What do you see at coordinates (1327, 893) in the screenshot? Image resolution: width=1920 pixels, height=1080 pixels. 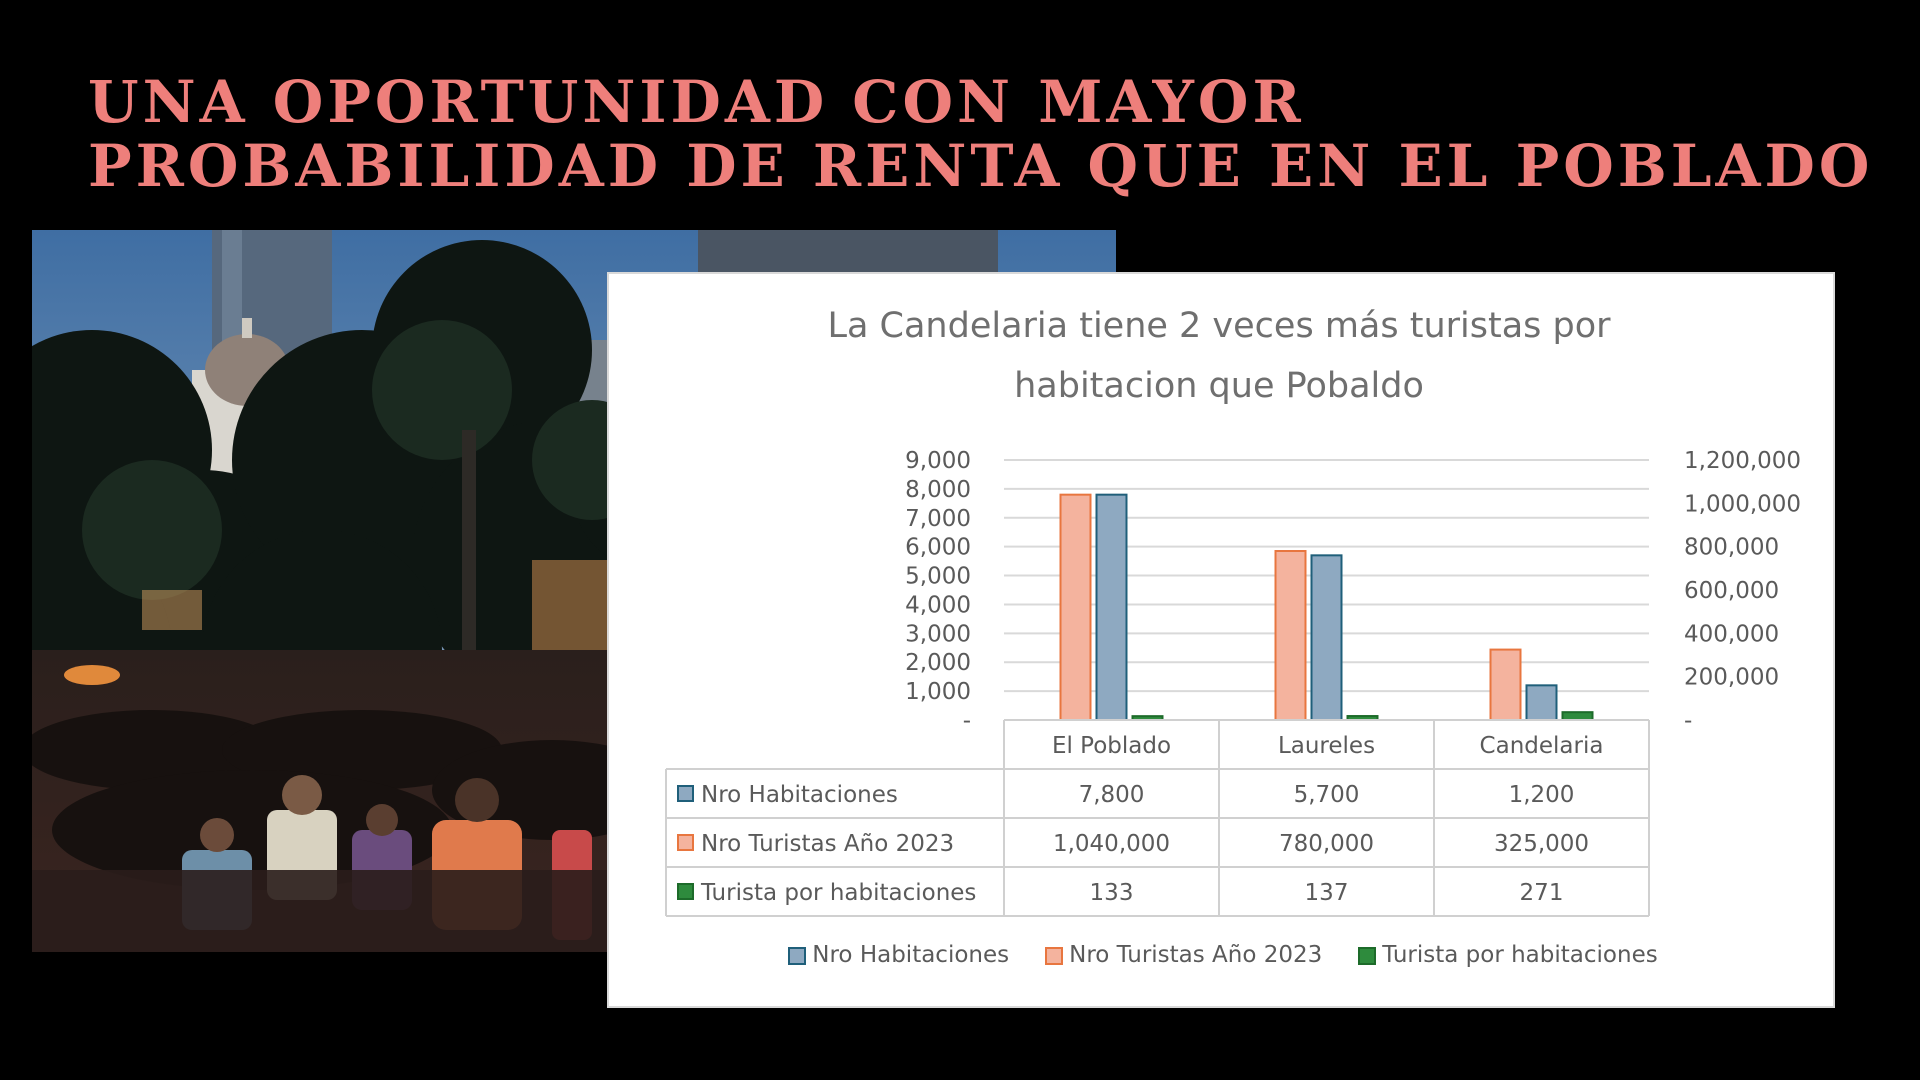 I see `table-value-cell: 137` at bounding box center [1327, 893].